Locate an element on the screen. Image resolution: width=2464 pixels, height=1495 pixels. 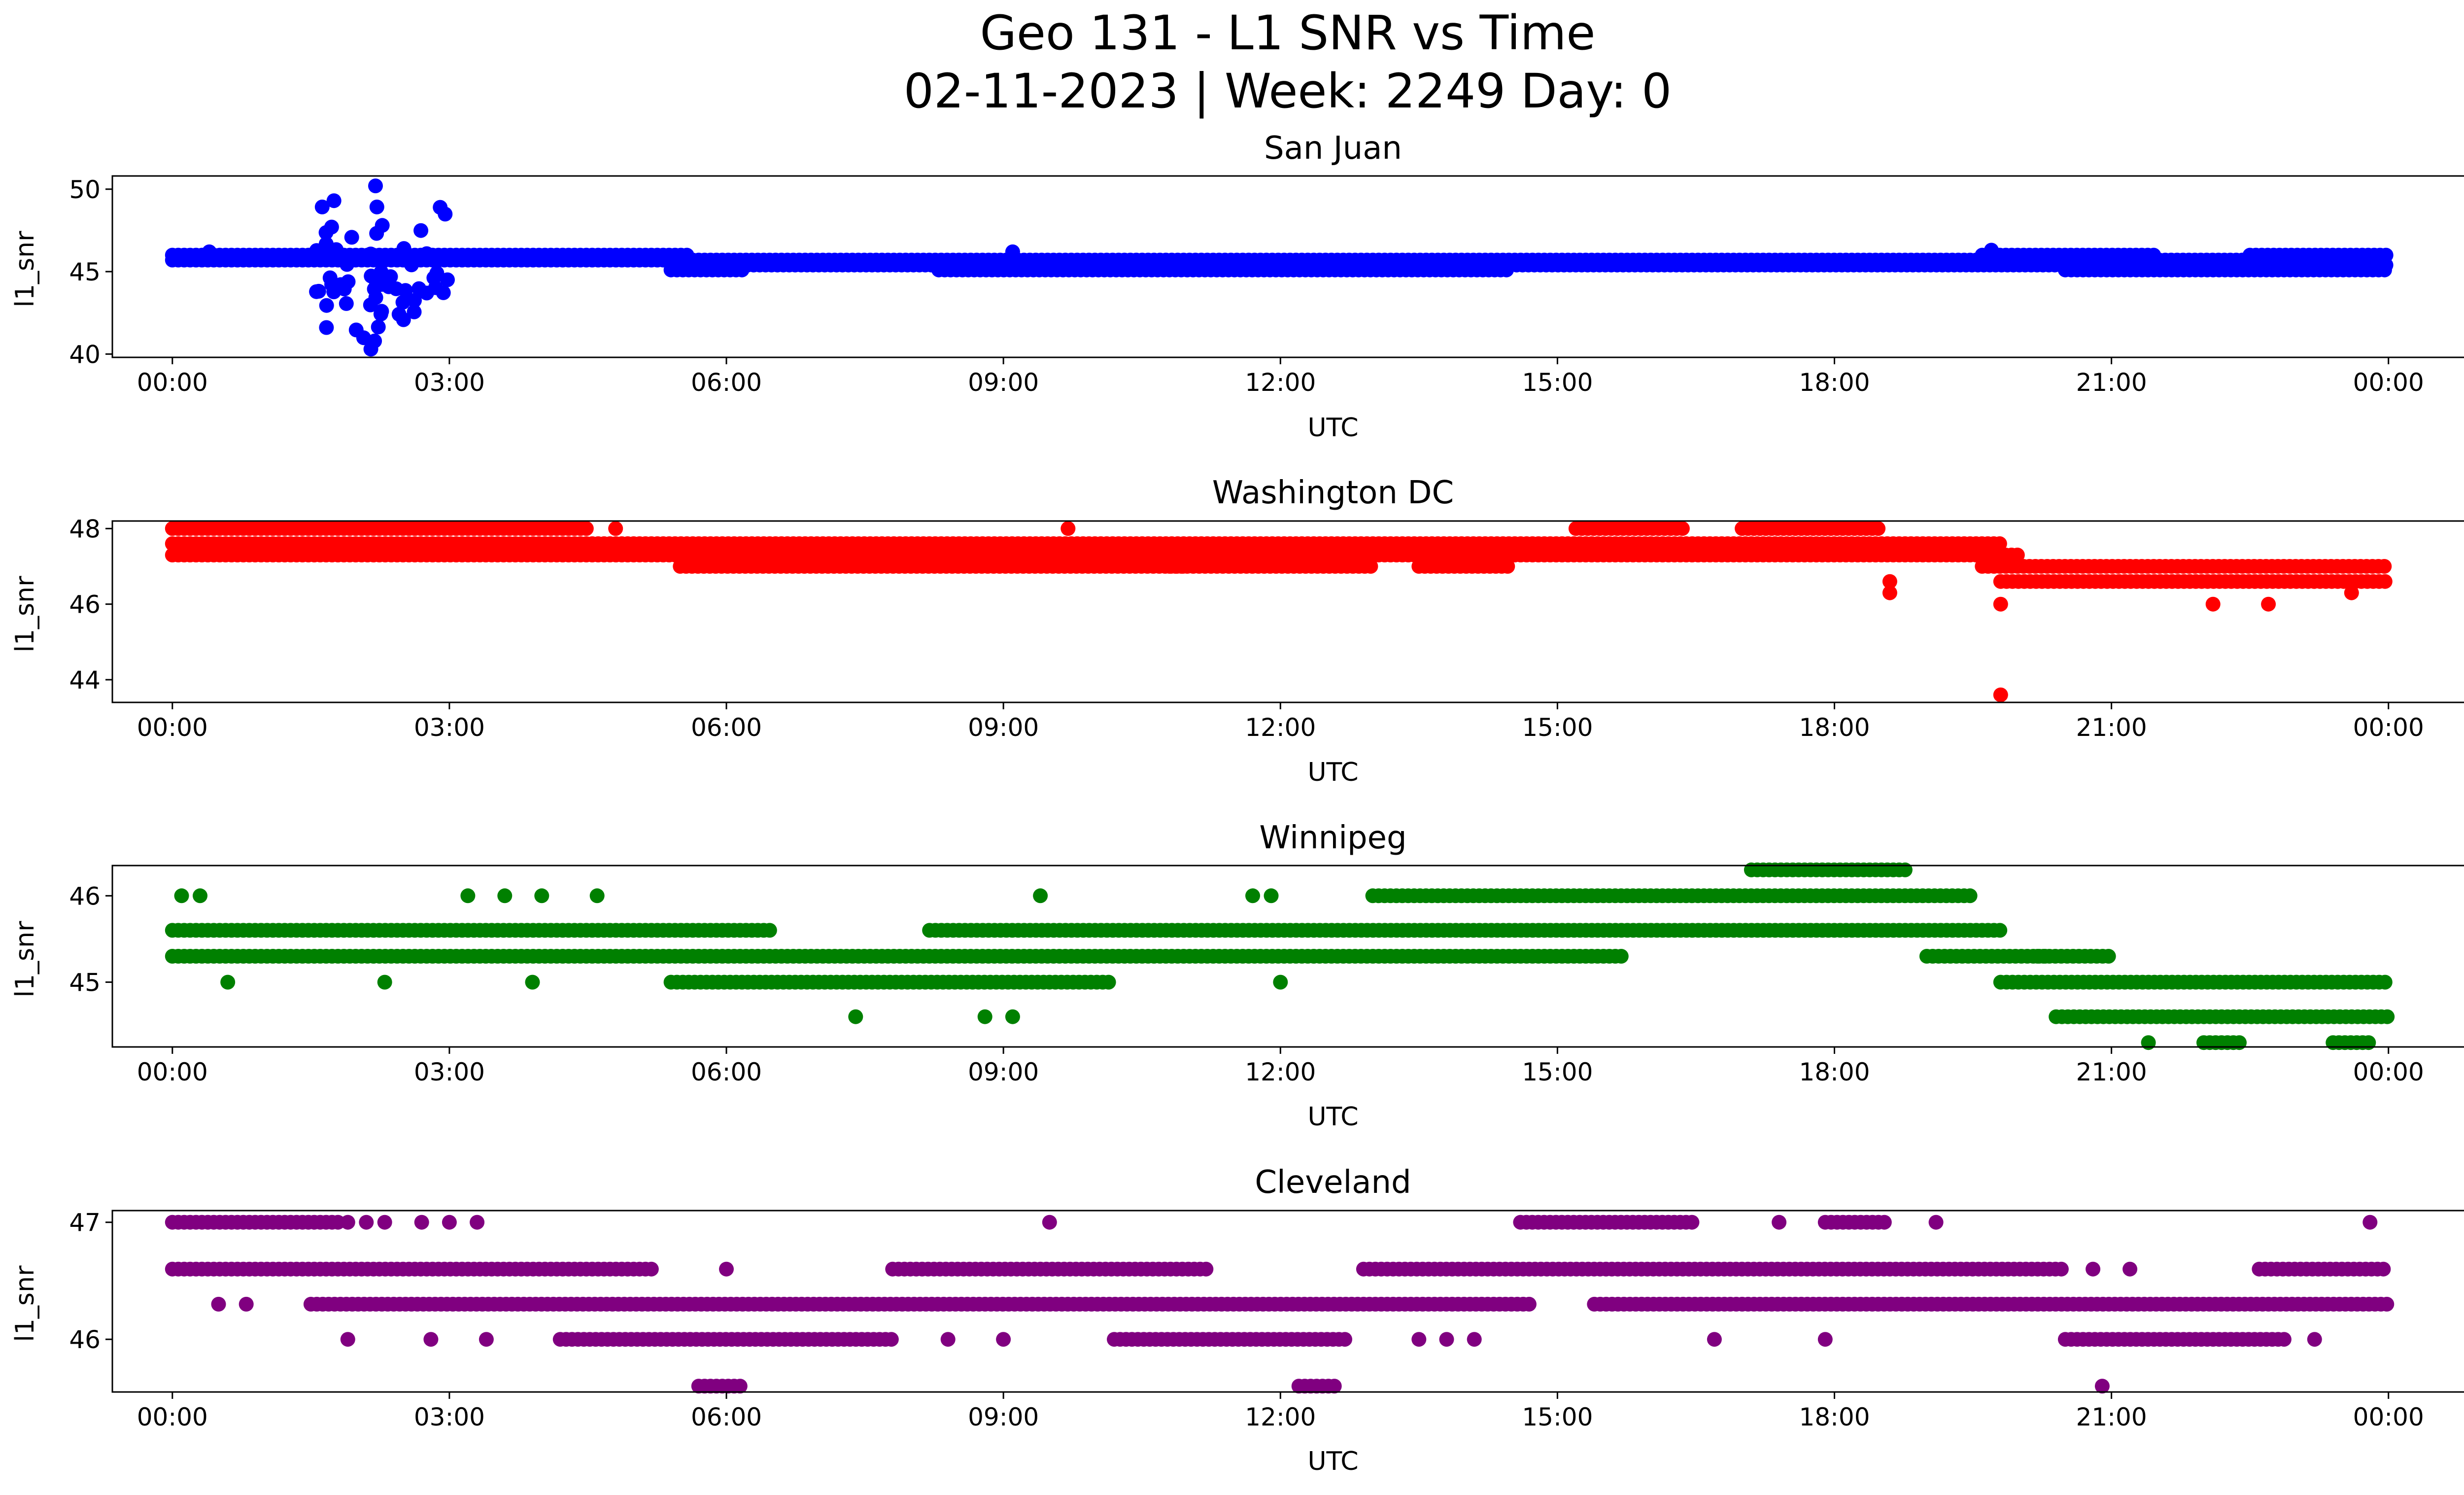
subplot-title: Washington DC is located at coordinates (1333, 493).